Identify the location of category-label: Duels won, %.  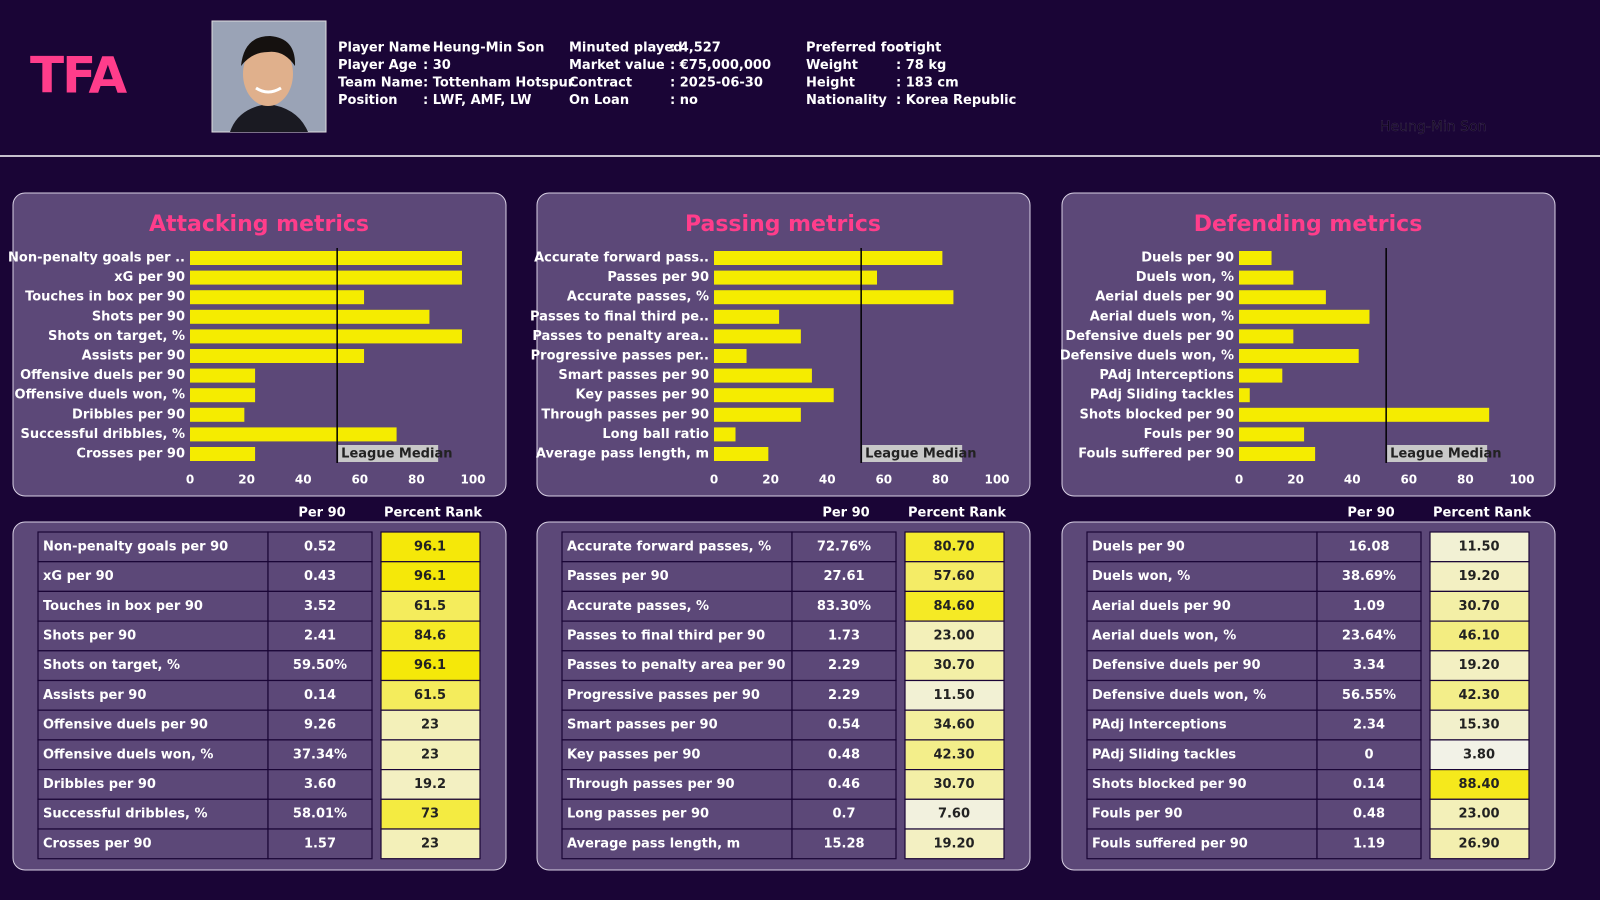
(1185, 277).